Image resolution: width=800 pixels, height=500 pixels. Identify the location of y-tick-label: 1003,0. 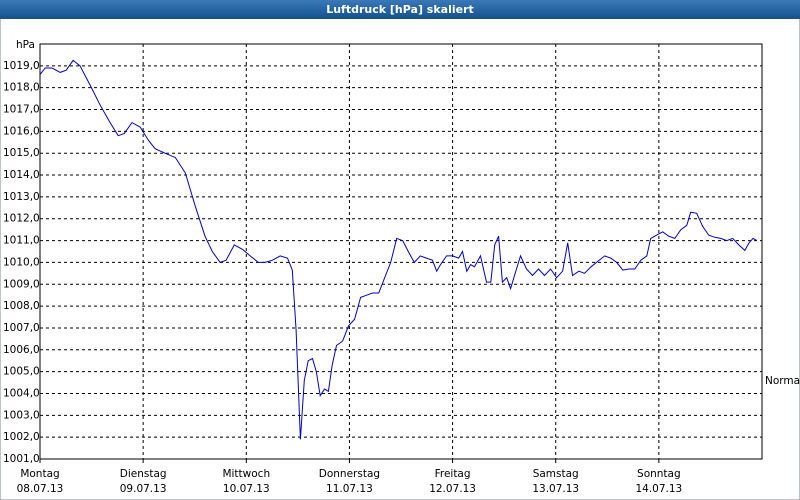
(21, 415).